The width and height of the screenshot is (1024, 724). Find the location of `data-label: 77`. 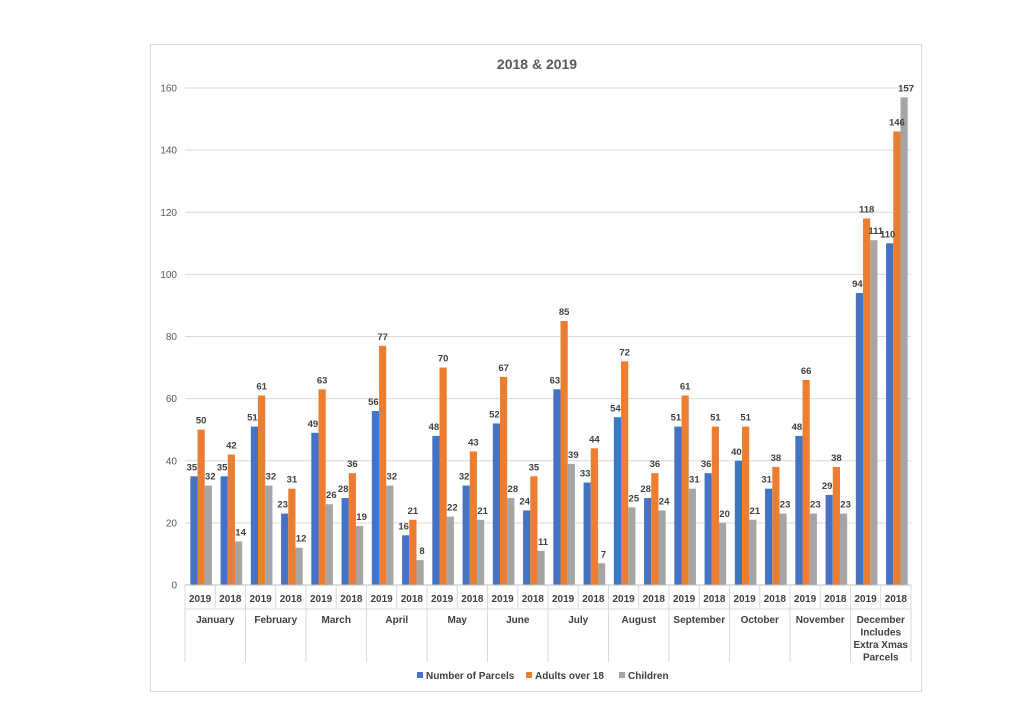

data-label: 77 is located at coordinates (382, 337).